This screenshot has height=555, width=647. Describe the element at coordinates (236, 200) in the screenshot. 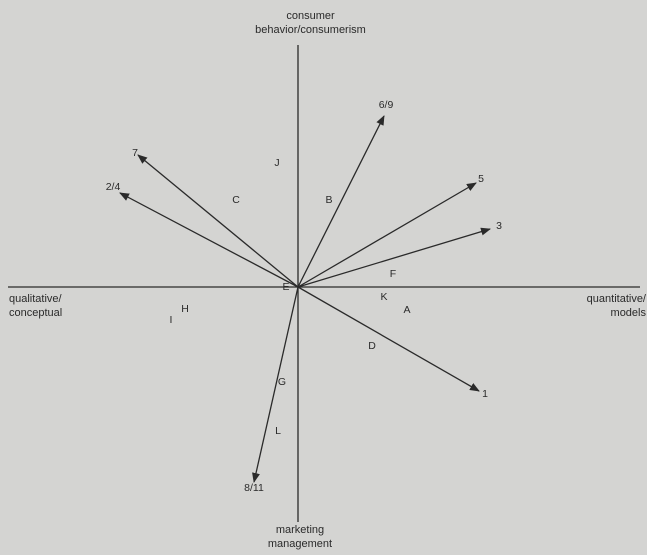

I see `point-label: C` at that location.